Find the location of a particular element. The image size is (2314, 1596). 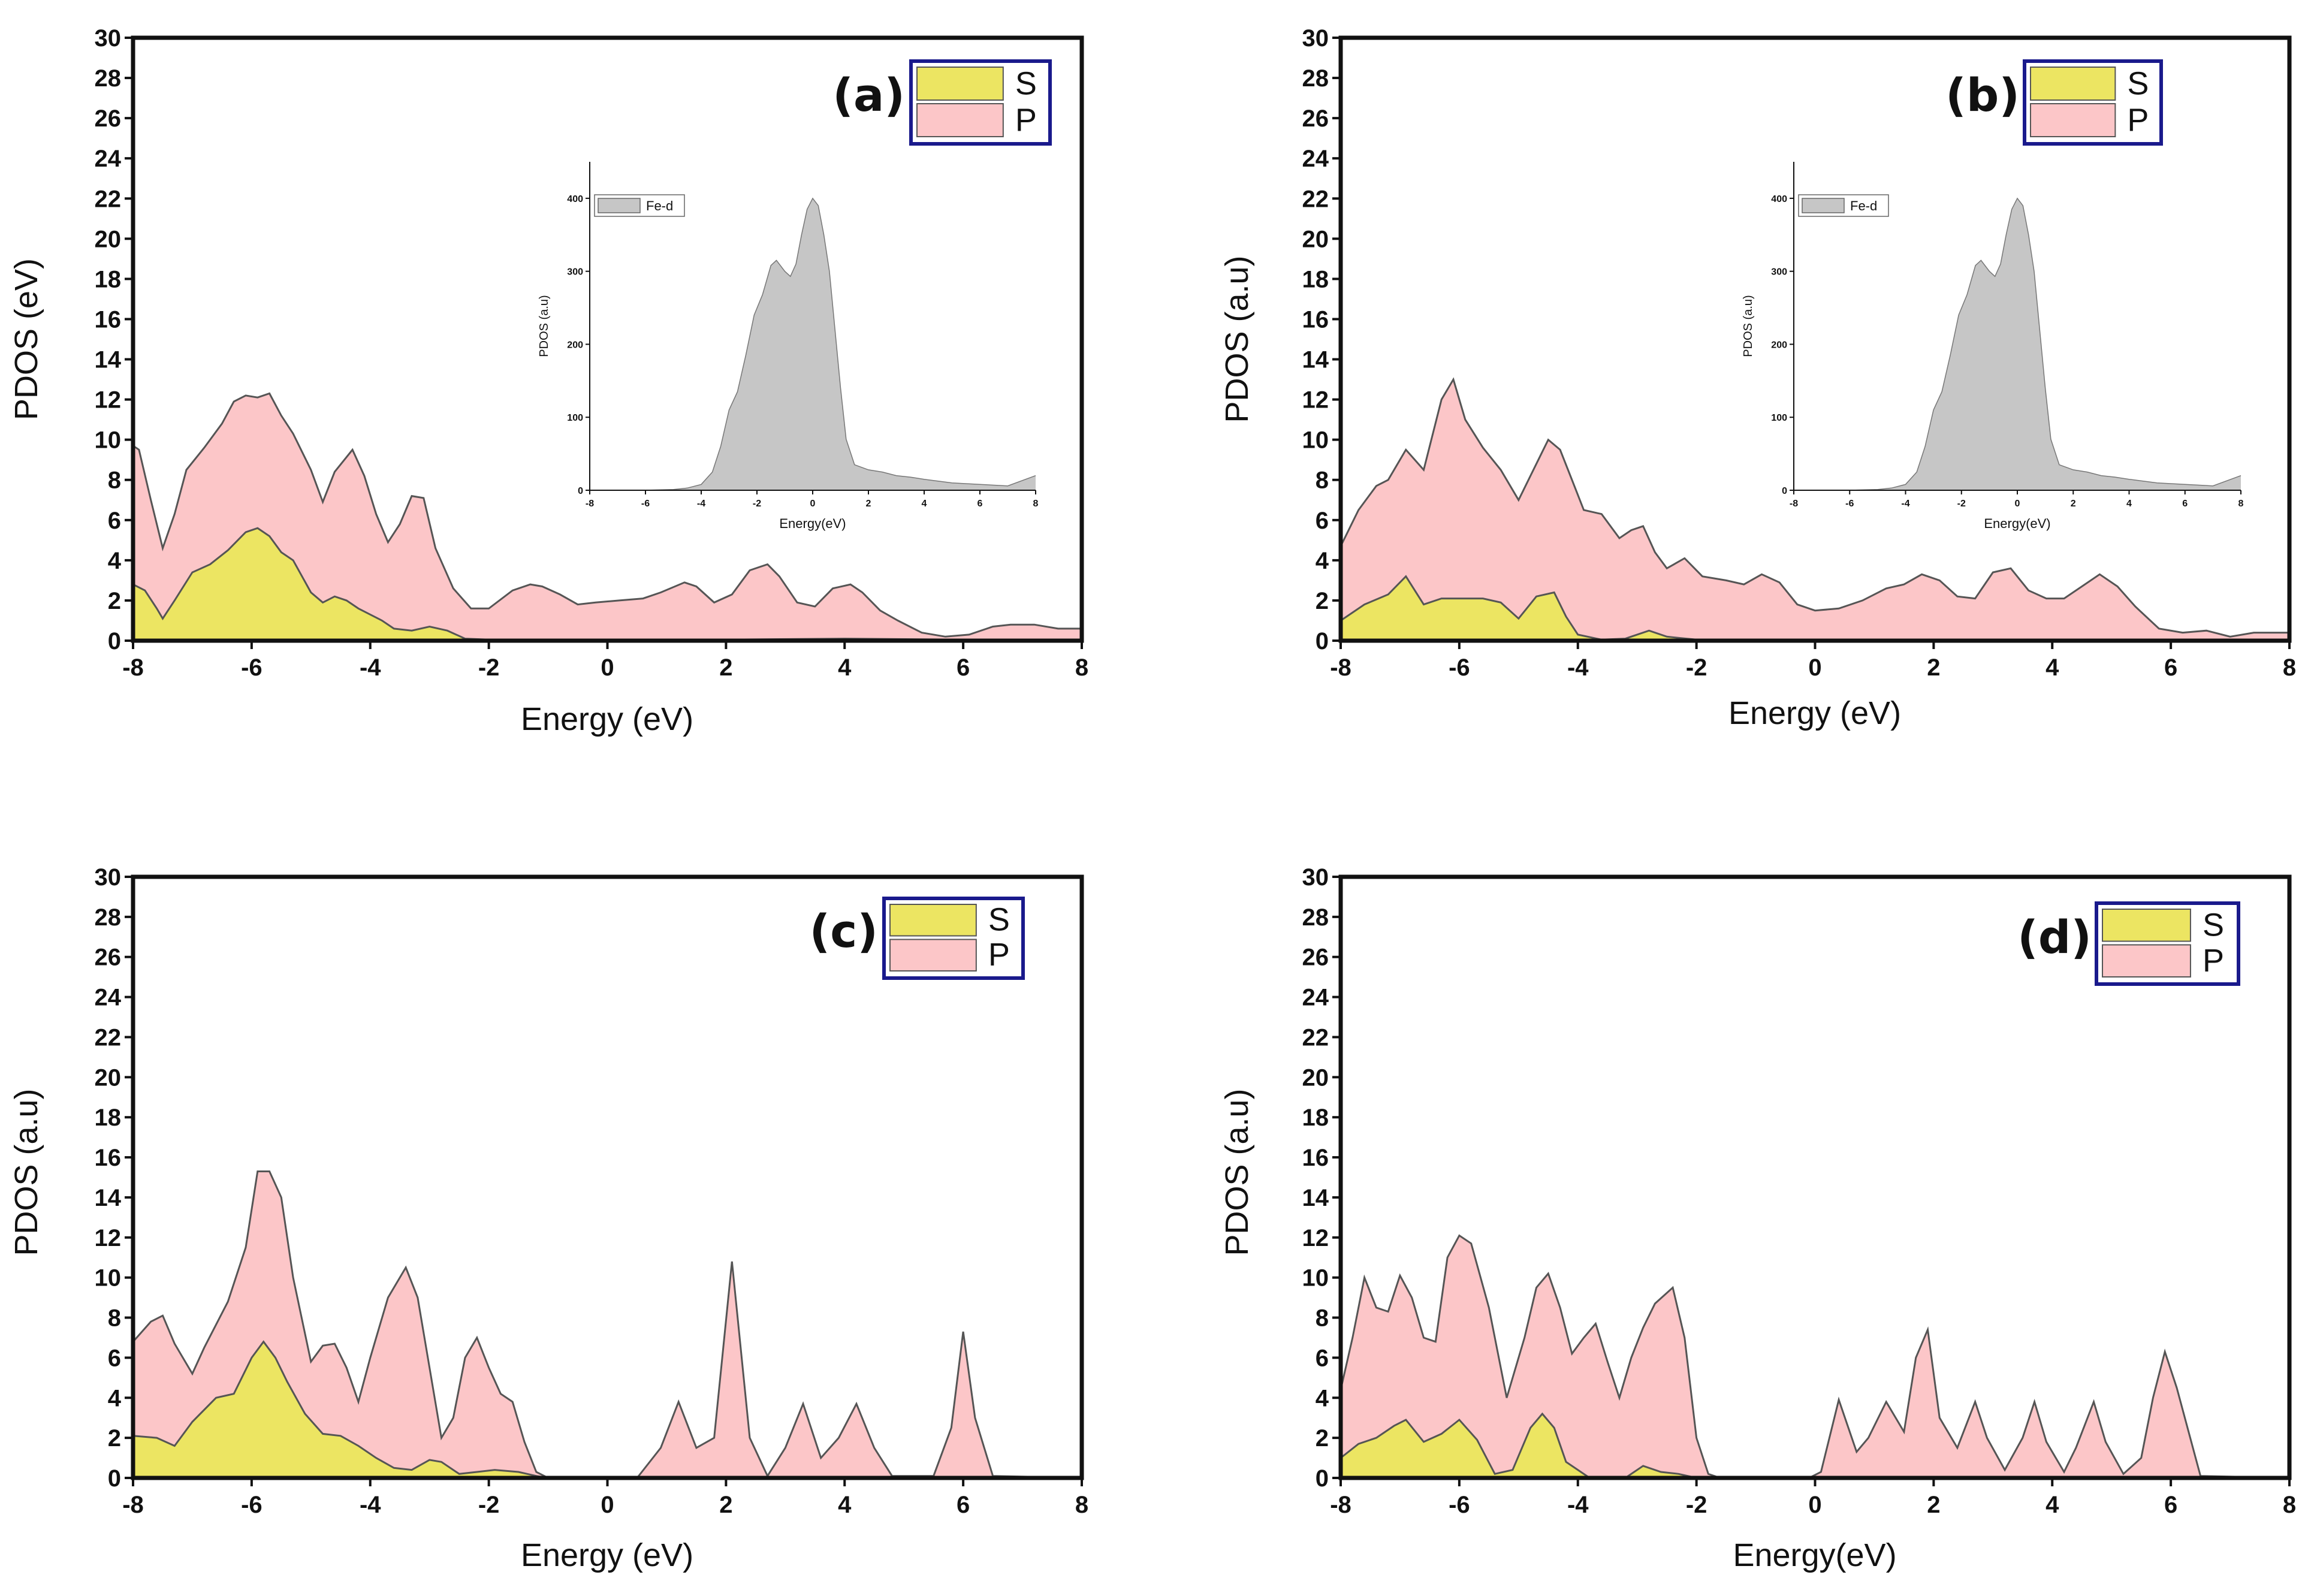

x-tick-label: -2 is located at coordinates (1696, 667).